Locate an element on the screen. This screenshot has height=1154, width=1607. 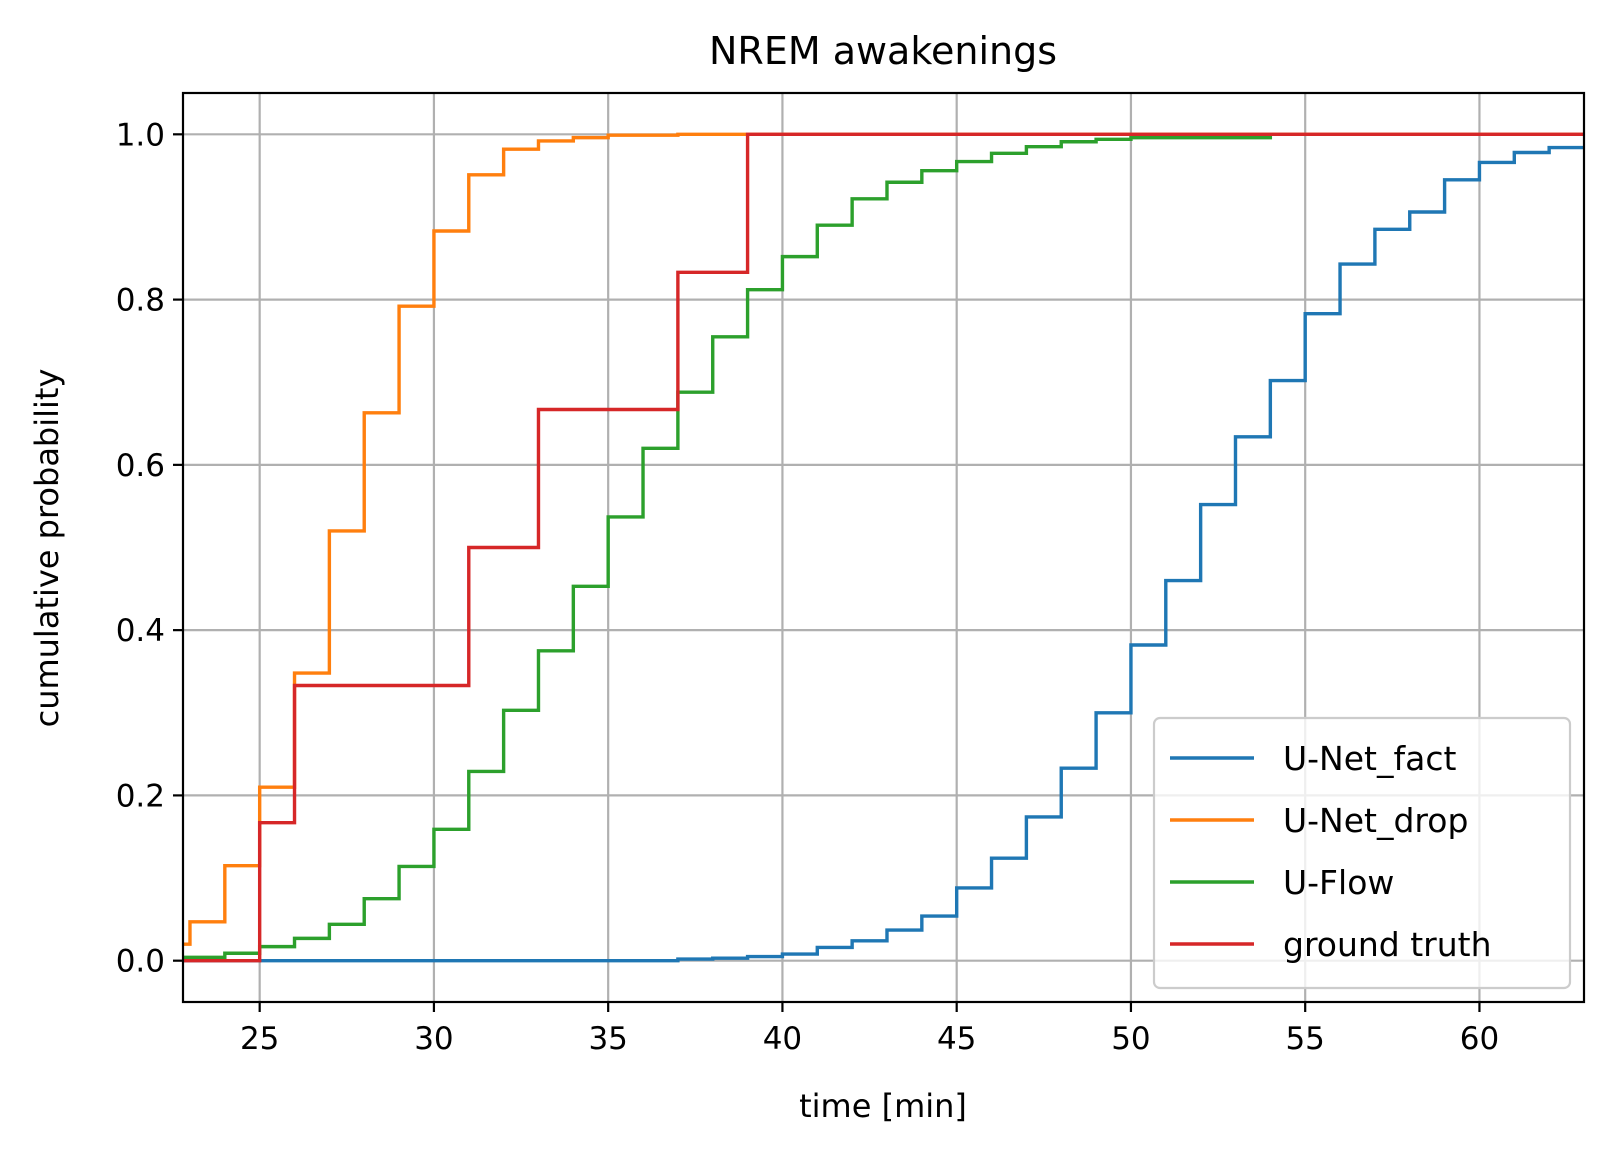
legend-label: ground truth is located at coordinates (1387, 944).